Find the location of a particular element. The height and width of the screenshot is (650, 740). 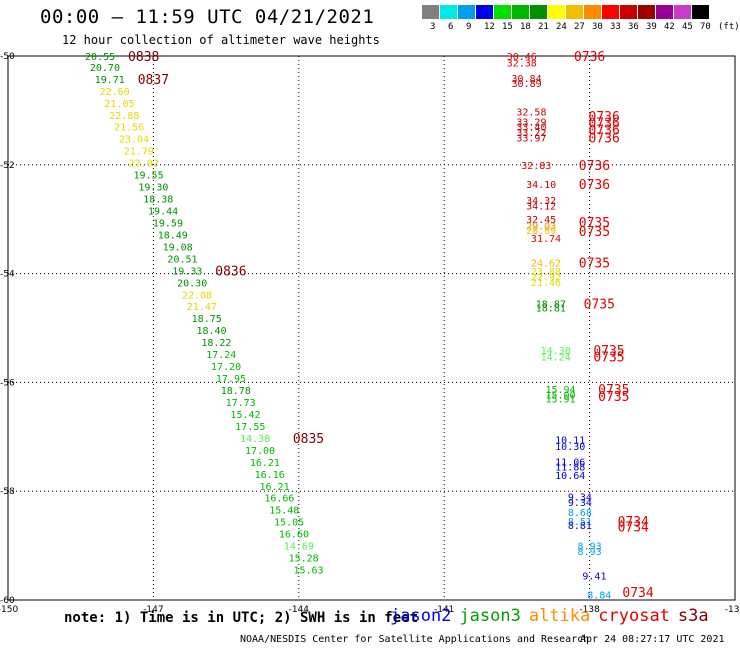

swh-value: 22.08 is located at coordinates (197, 295).